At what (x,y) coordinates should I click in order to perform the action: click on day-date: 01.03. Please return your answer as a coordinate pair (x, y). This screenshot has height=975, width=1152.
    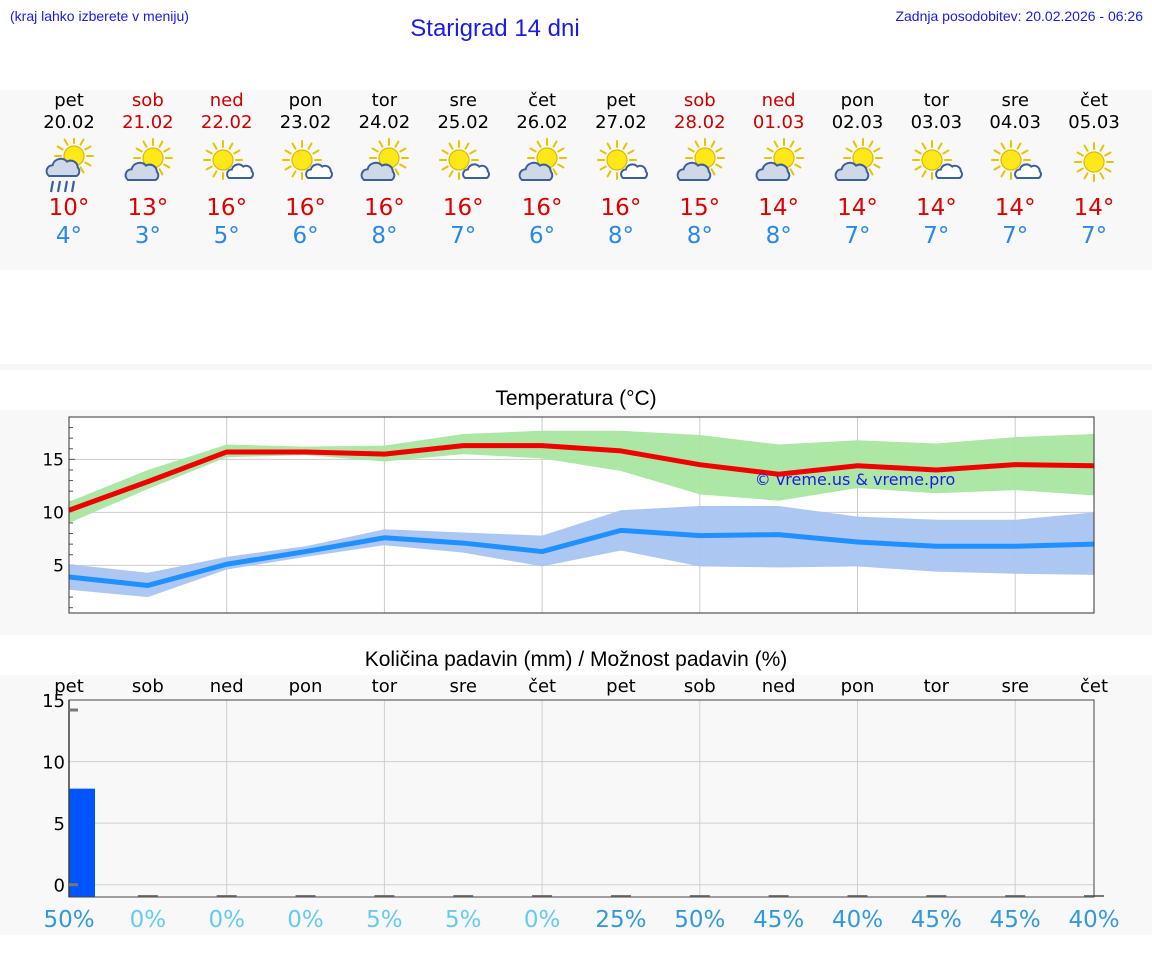
    Looking at the image, I should click on (778, 122).